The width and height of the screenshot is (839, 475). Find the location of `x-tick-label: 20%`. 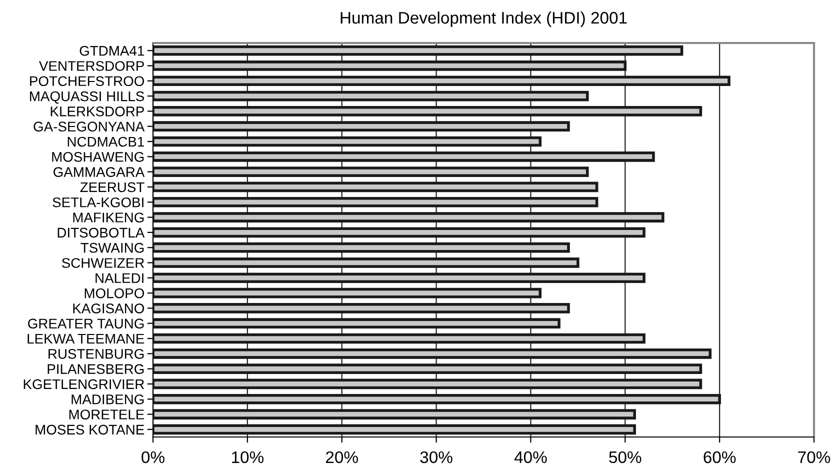

x-tick-label: 20% is located at coordinates (342, 457).